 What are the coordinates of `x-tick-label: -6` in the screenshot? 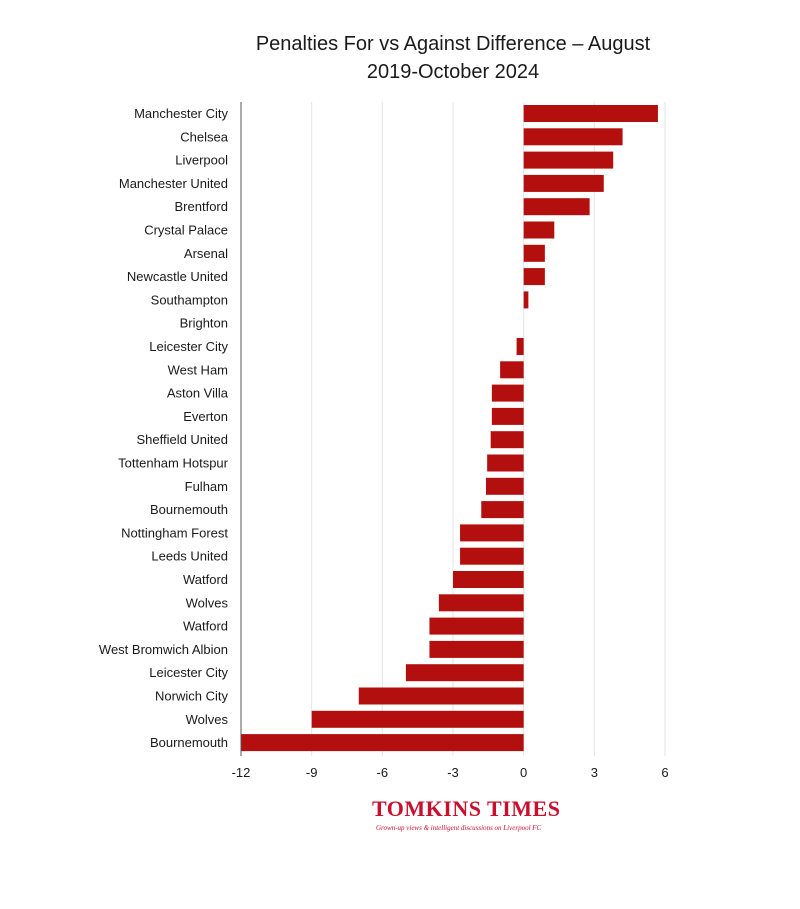 It's located at (383, 772).